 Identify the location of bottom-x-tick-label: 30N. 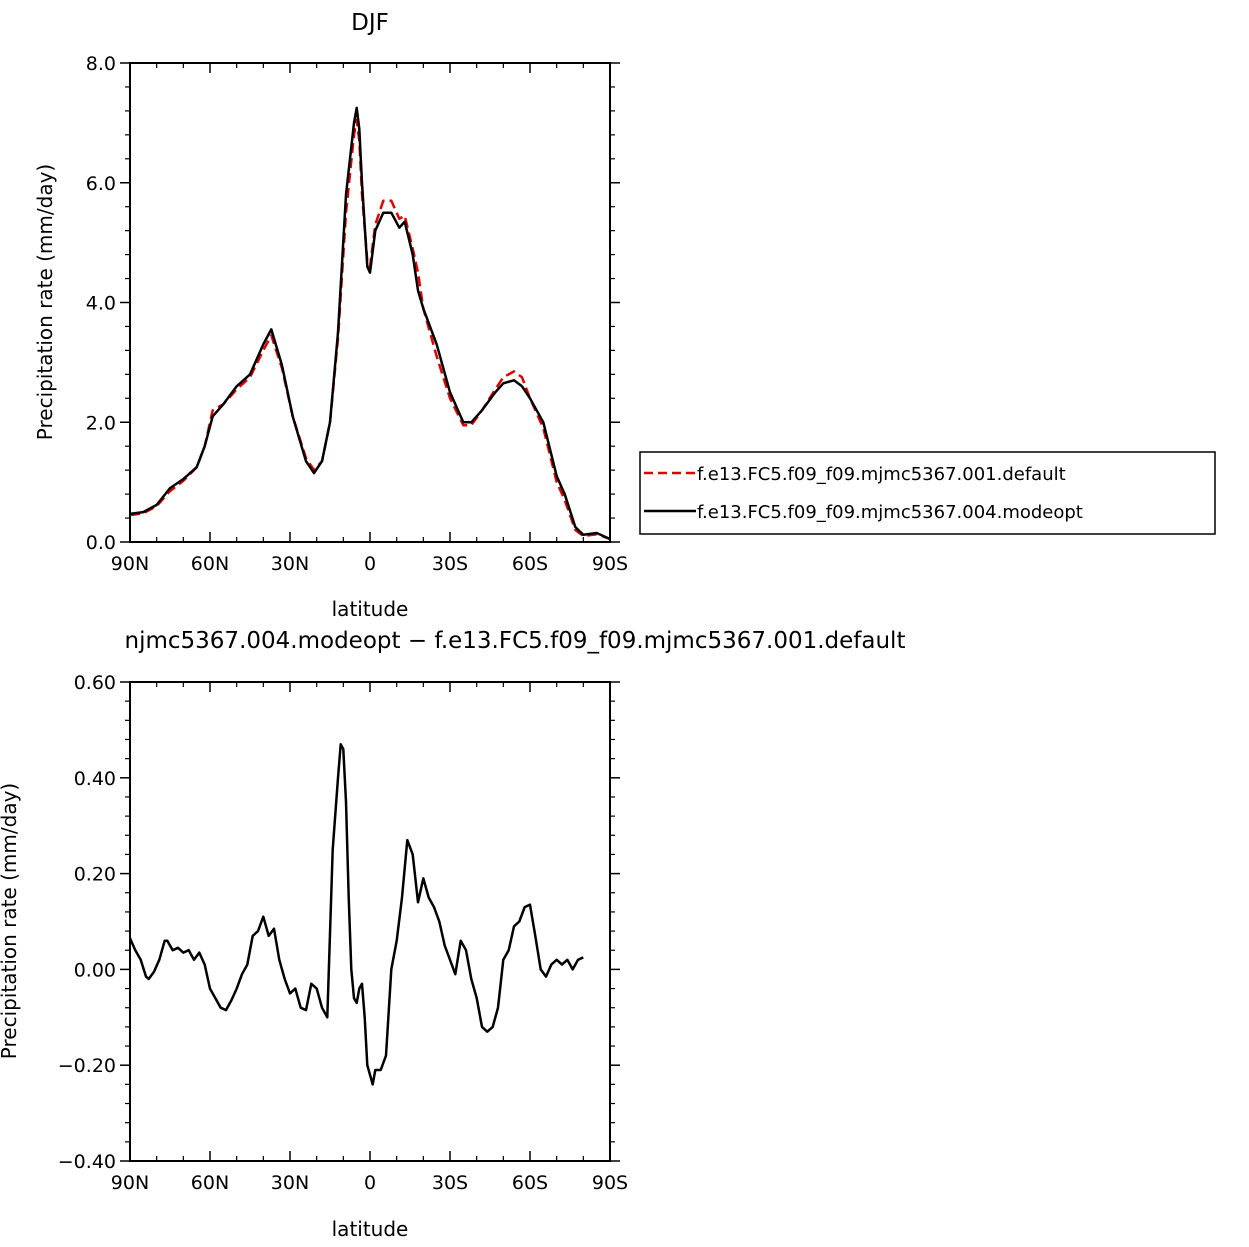
(290, 1183).